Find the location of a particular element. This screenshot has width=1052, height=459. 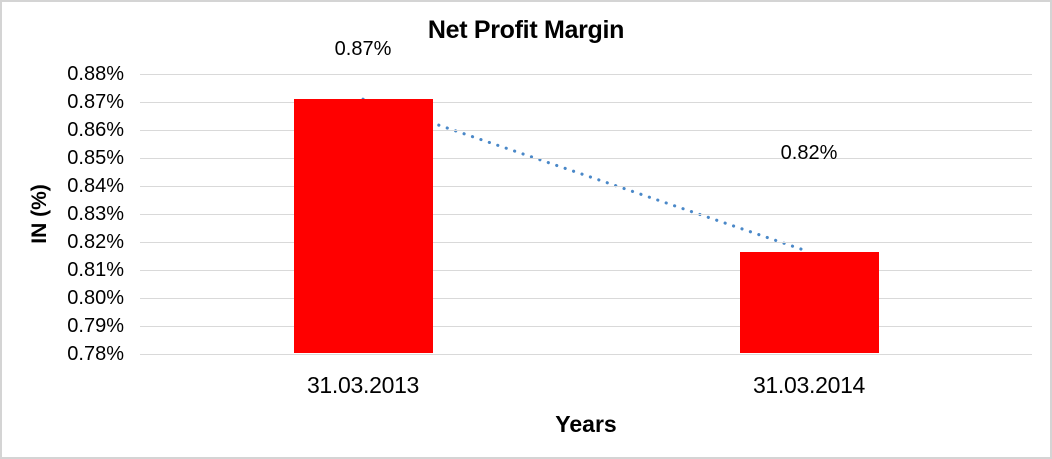

chart-title: Net Profit Margin is located at coordinates (526, 30).